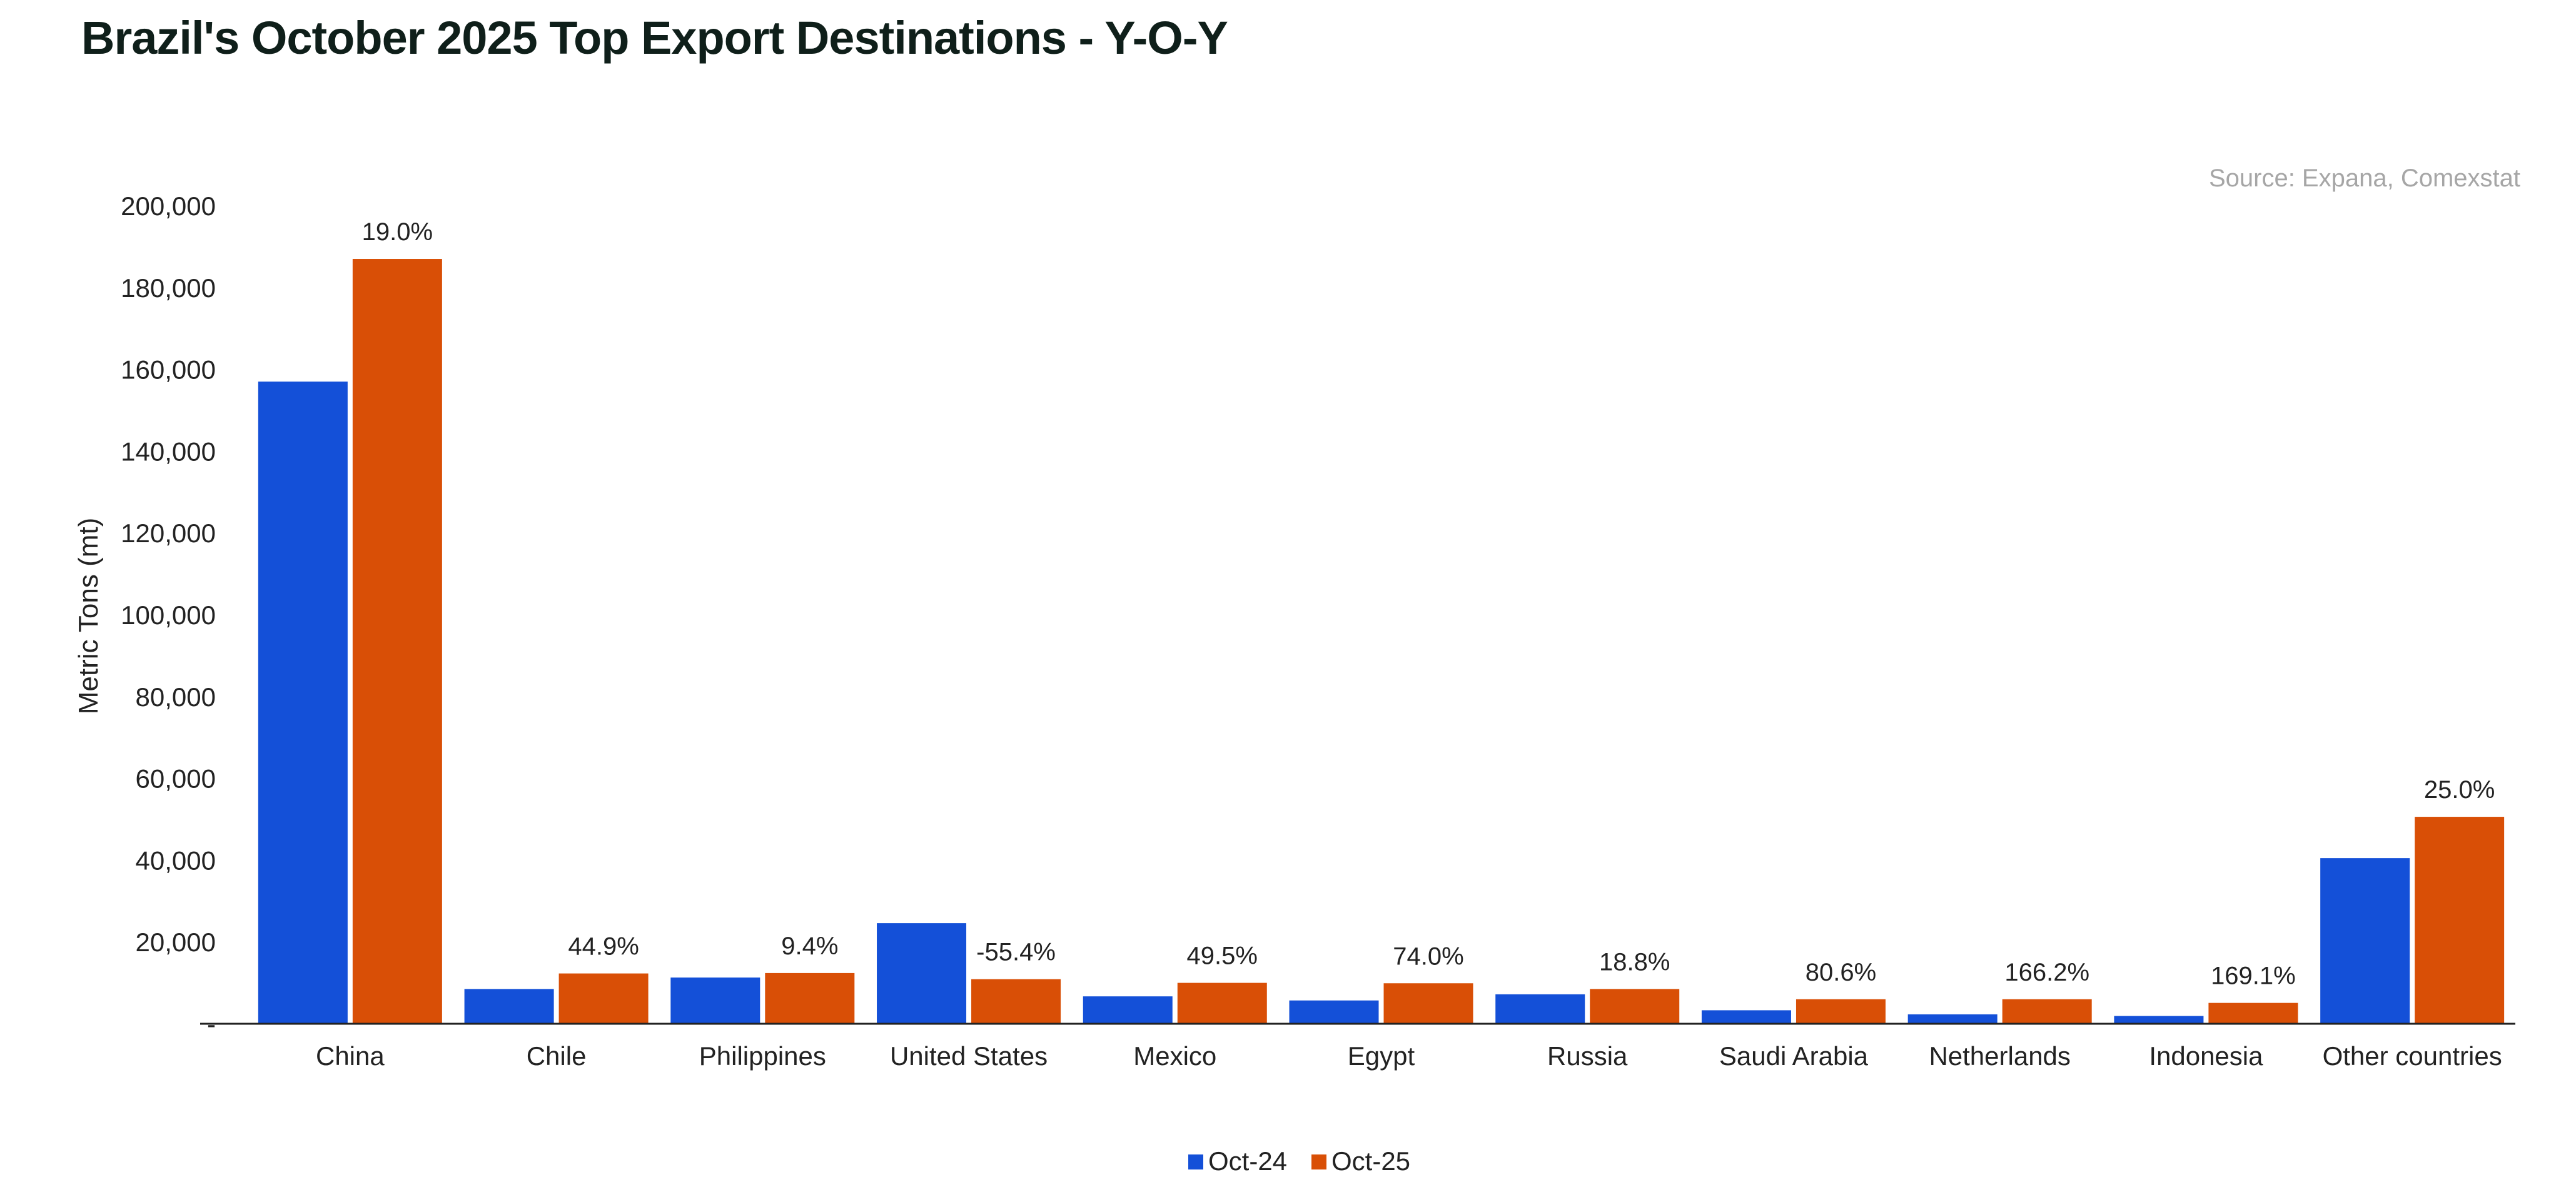 The image size is (2576, 1197). What do you see at coordinates (1382, 1056) in the screenshot?
I see `x-tick-label: Egypt` at bounding box center [1382, 1056].